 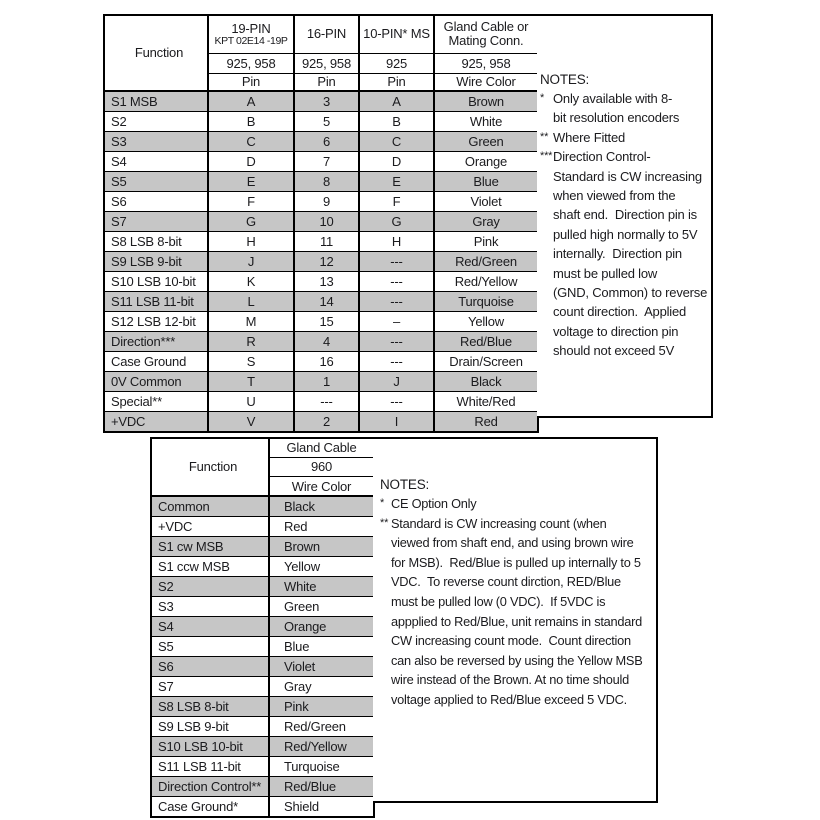 What do you see at coordinates (262, 546) in the screenshot?
I see `table-row: S1 cw MSB Brown` at bounding box center [262, 546].